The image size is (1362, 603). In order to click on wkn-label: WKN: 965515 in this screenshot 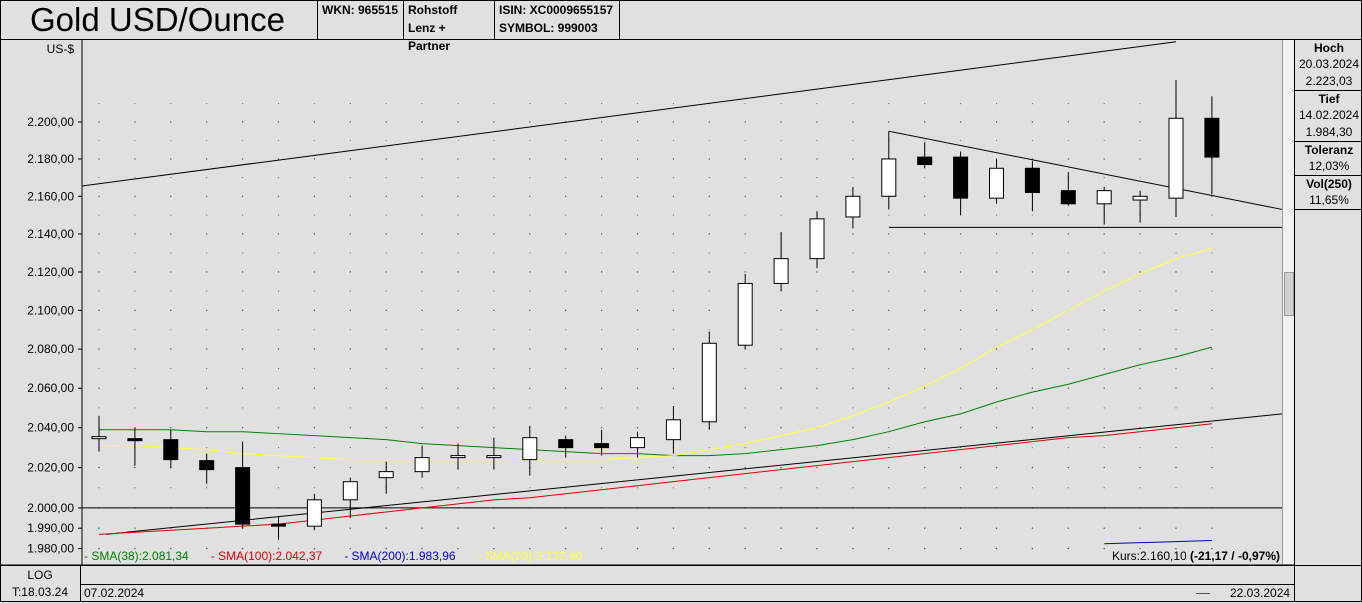, I will do `click(360, 10)`.